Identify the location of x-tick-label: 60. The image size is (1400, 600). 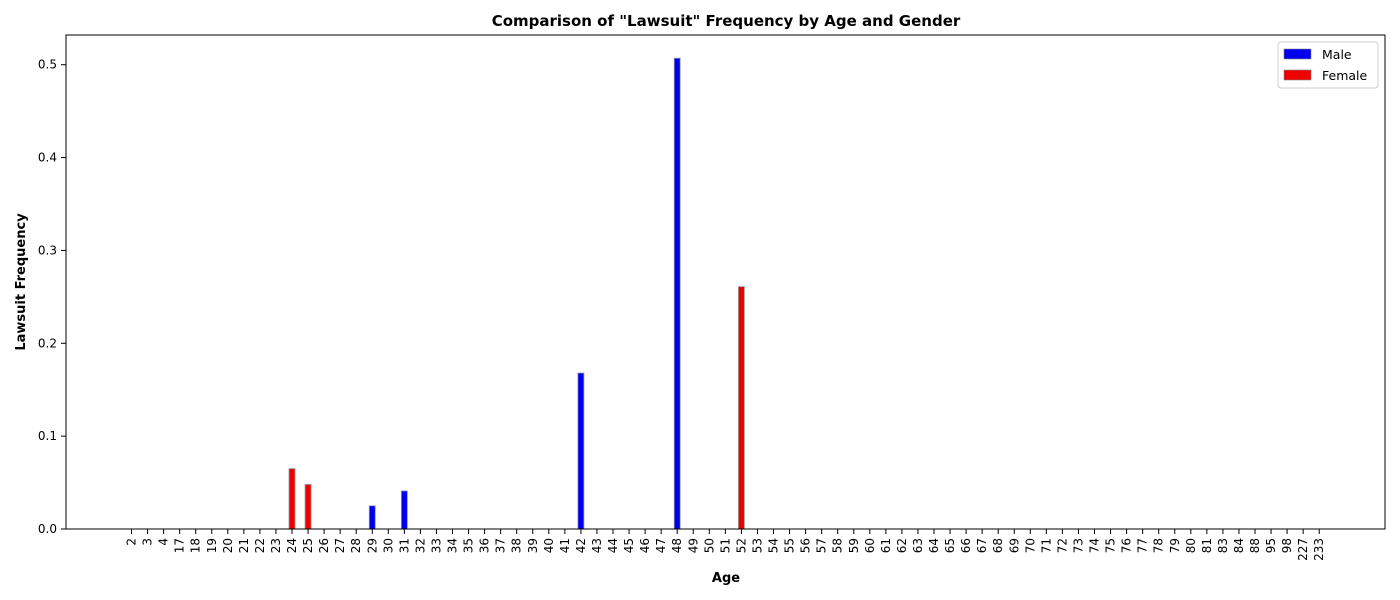
(870, 545).